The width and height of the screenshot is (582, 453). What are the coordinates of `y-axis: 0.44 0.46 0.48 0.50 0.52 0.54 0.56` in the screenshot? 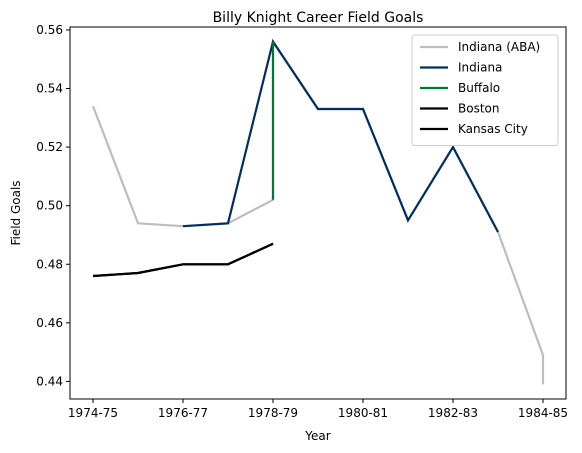 It's located at (53, 205).